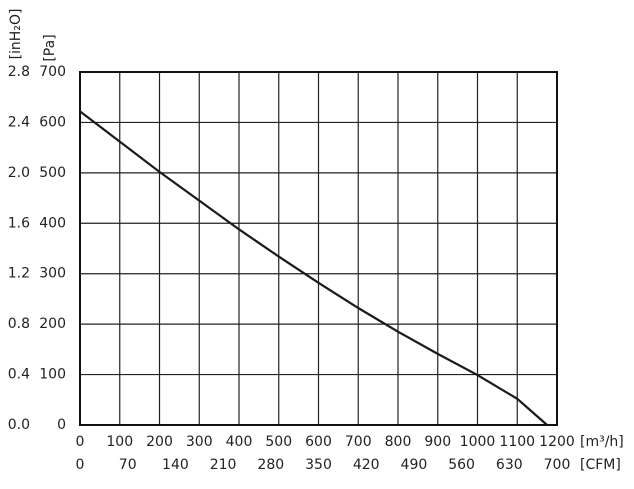 This screenshot has height=489, width=634. What do you see at coordinates (270, 465) in the screenshot?
I see `x2-tick-label: 280` at bounding box center [270, 465].